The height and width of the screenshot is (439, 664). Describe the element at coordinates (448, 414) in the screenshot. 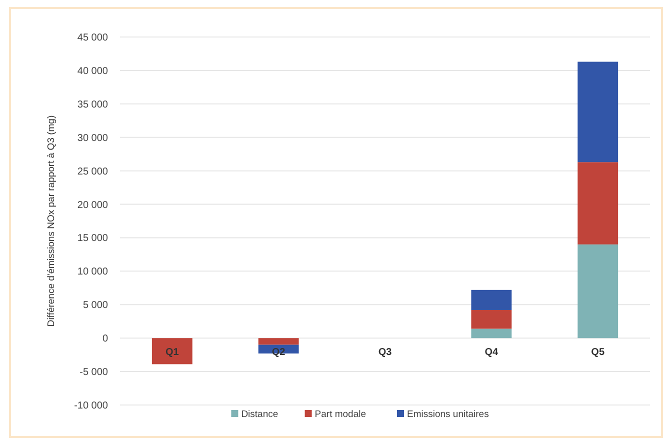

I see `legend-label: Emissions unitaires` at that location.